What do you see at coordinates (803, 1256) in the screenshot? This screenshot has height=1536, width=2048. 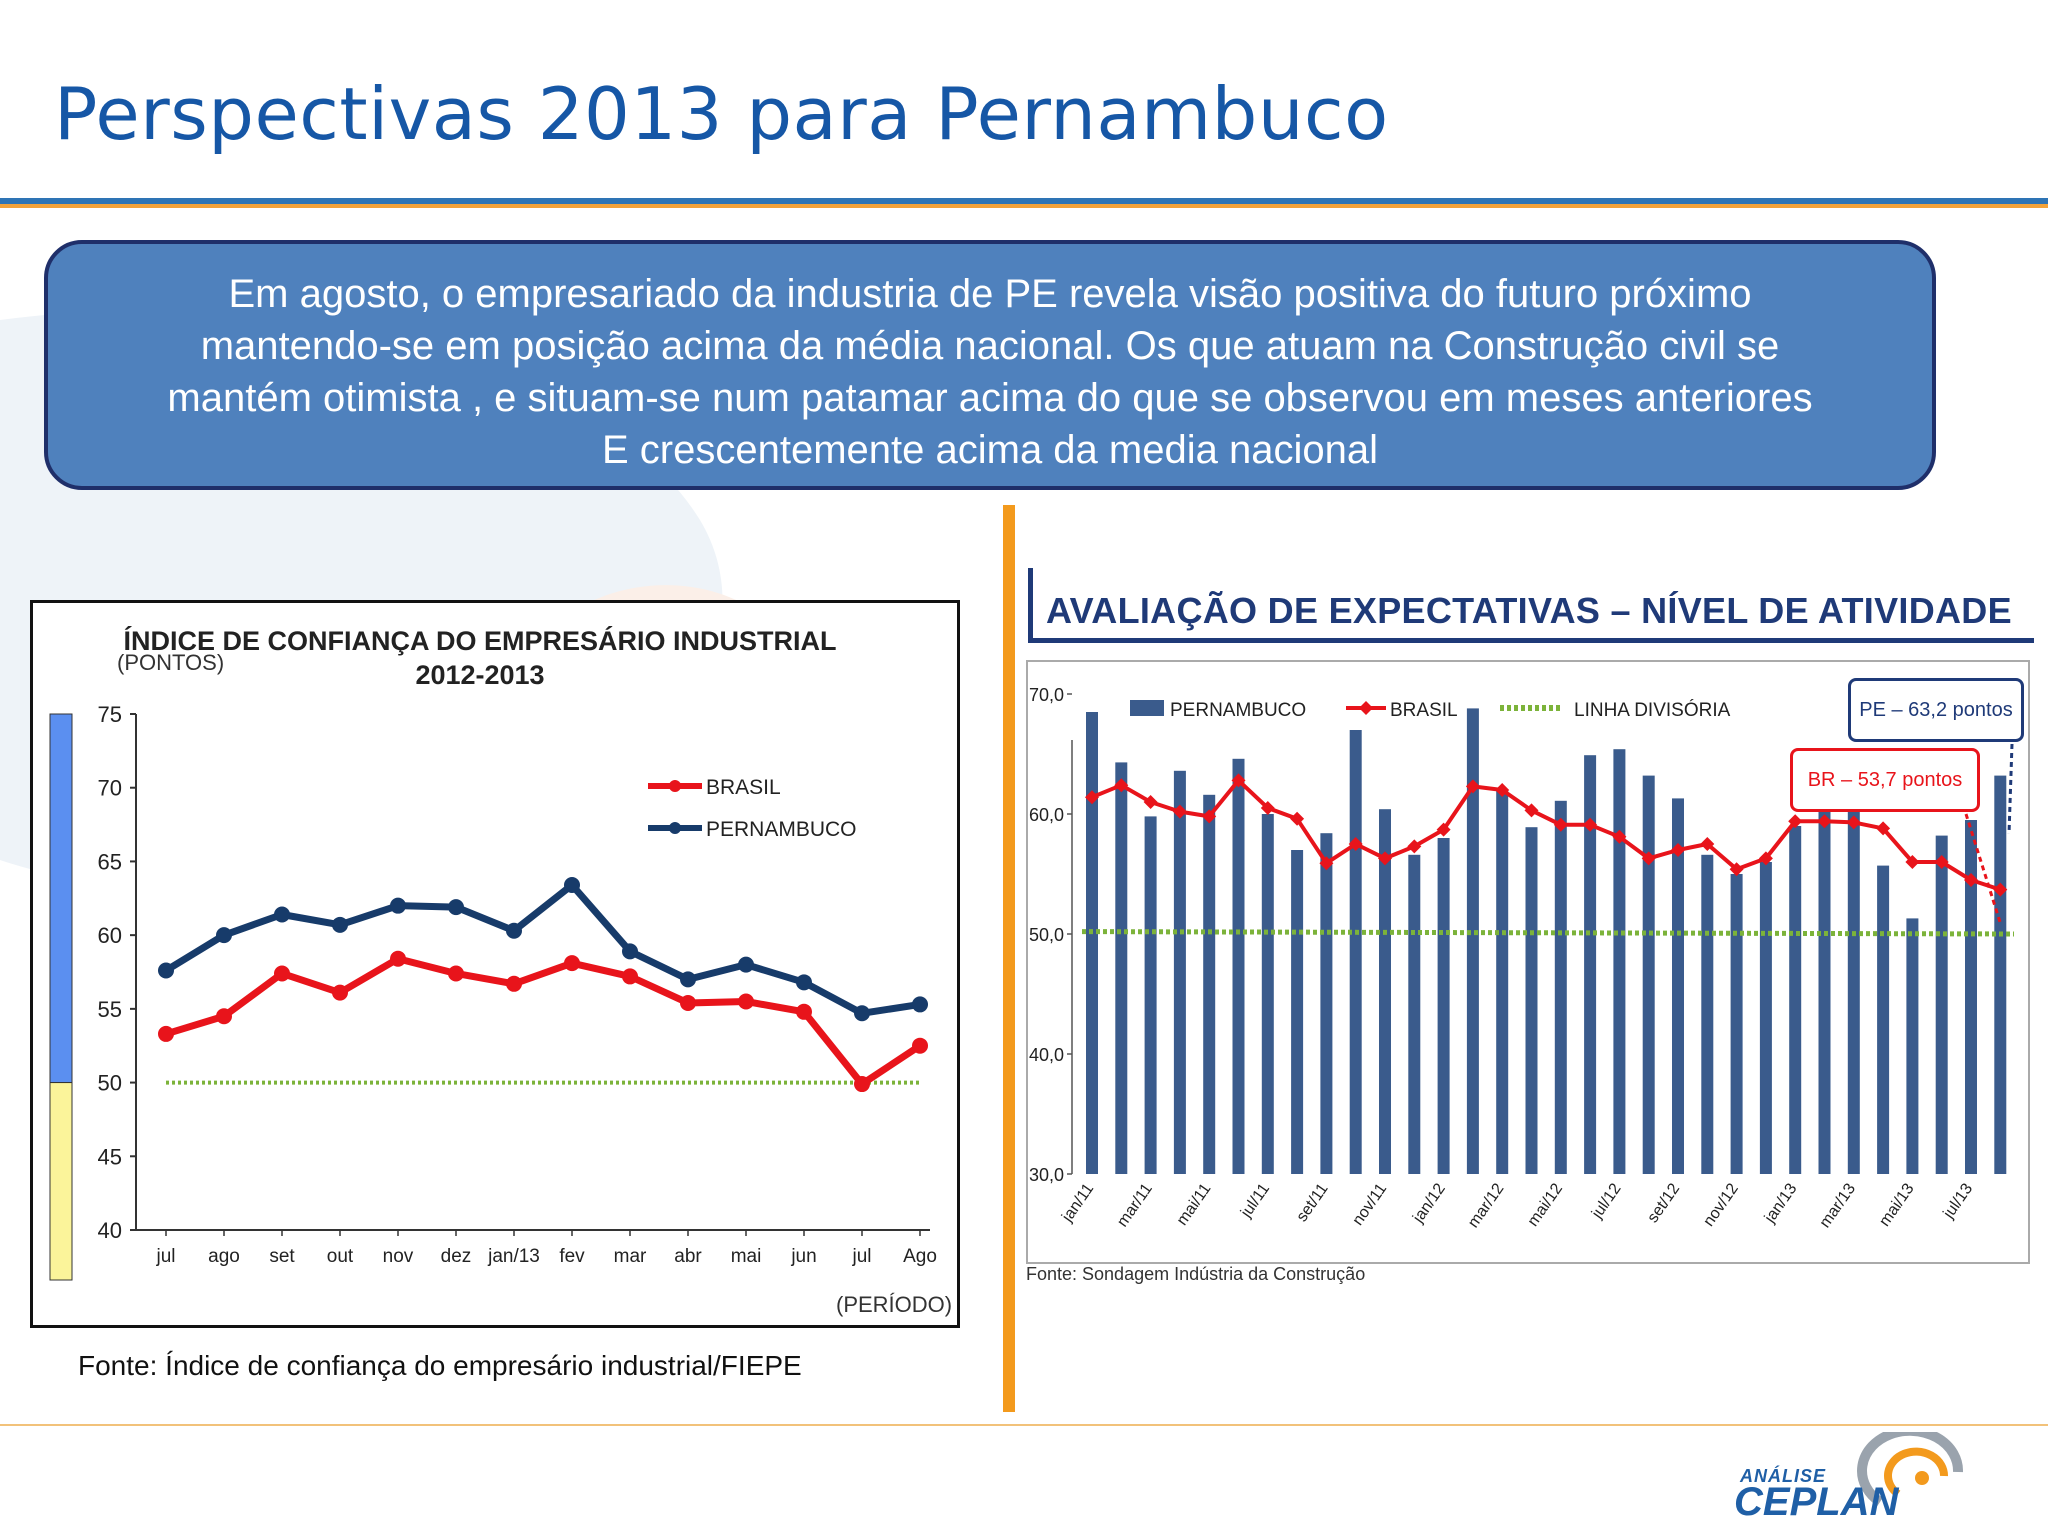 I see `x-tick-label: jun` at bounding box center [803, 1256].